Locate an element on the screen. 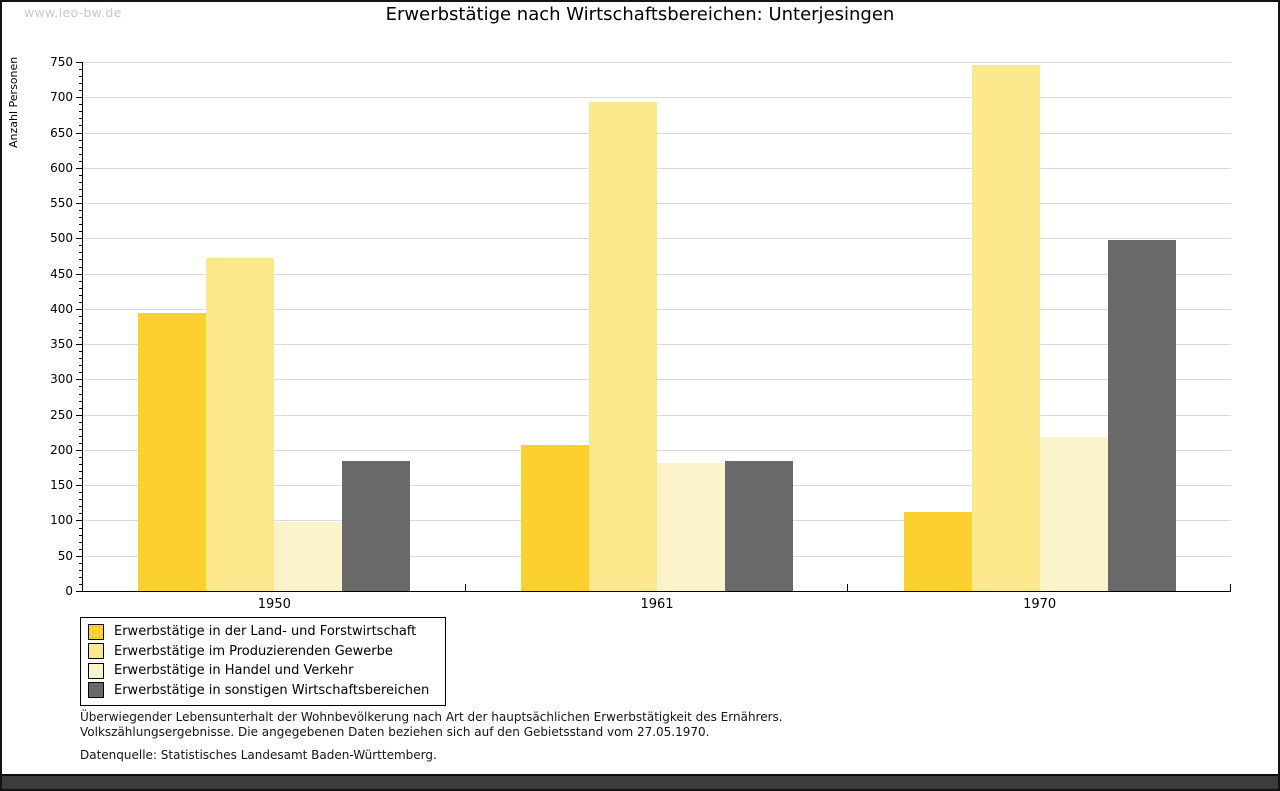 This screenshot has width=1280, height=791. y-axis-tick-label: 100 is located at coordinates (61, 520).